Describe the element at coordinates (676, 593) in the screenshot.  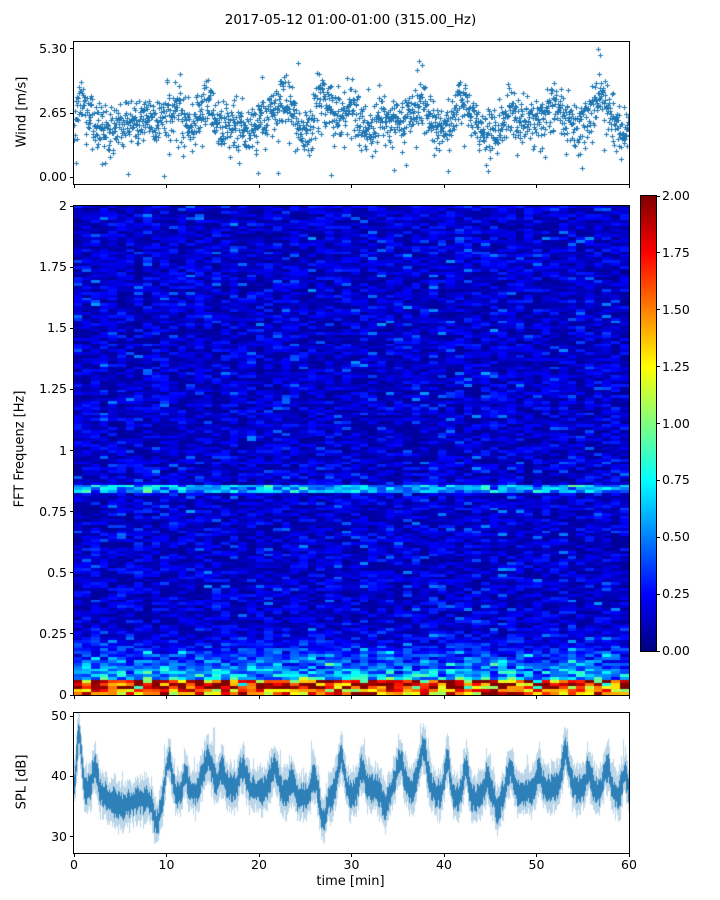
I see `colorbar-tick-label: 0.25` at that location.